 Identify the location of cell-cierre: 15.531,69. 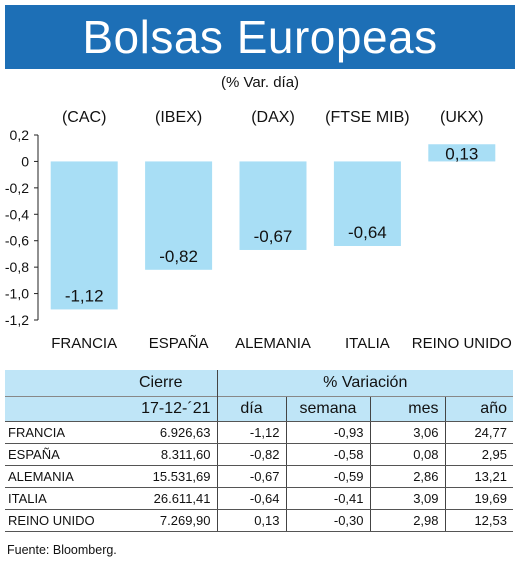
(161, 476).